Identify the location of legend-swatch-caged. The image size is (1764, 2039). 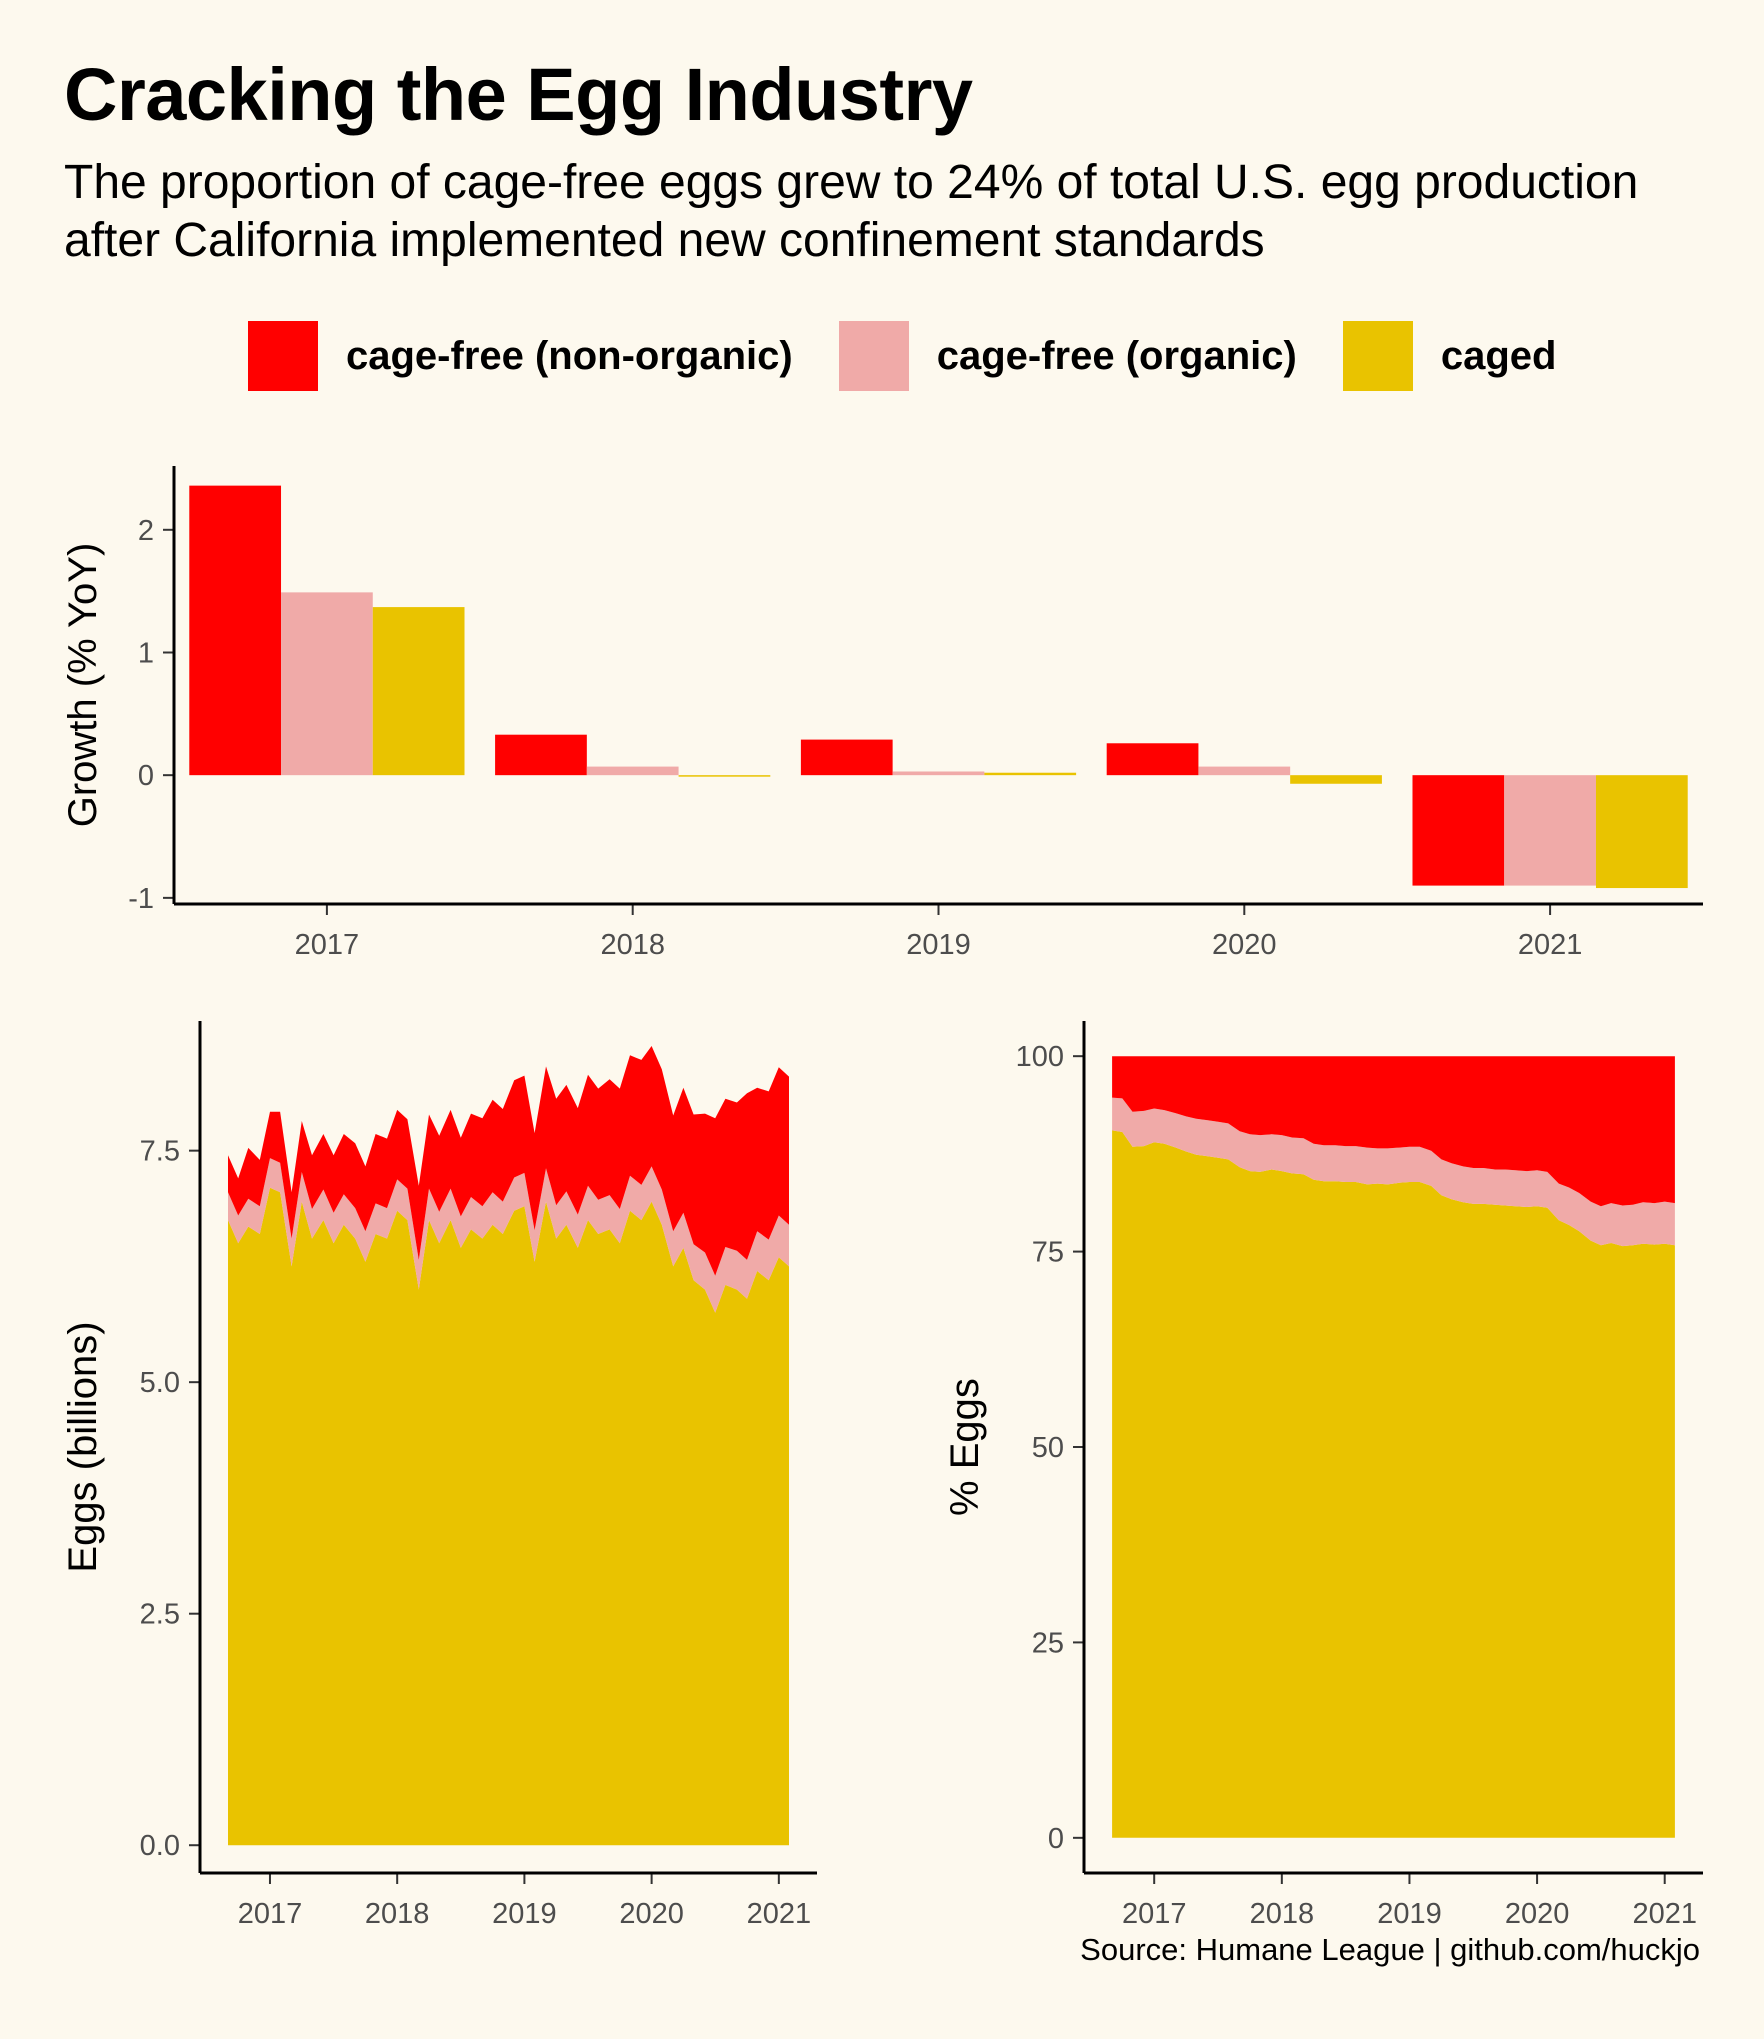
(1377, 356).